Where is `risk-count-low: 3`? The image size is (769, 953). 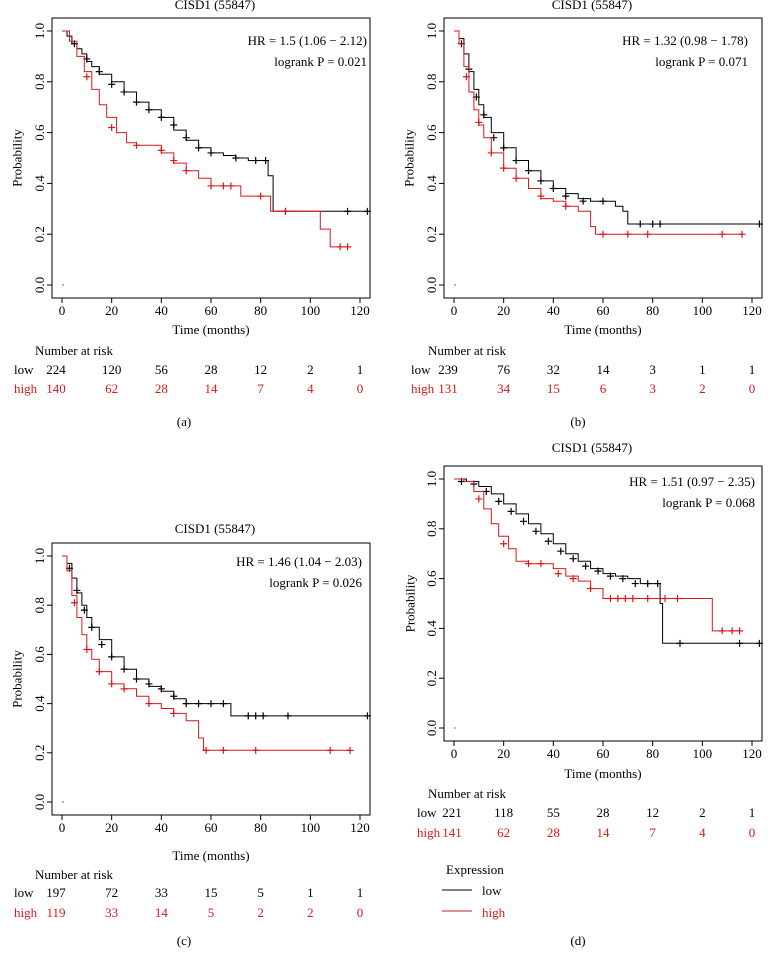 risk-count-low: 3 is located at coordinates (652, 369).